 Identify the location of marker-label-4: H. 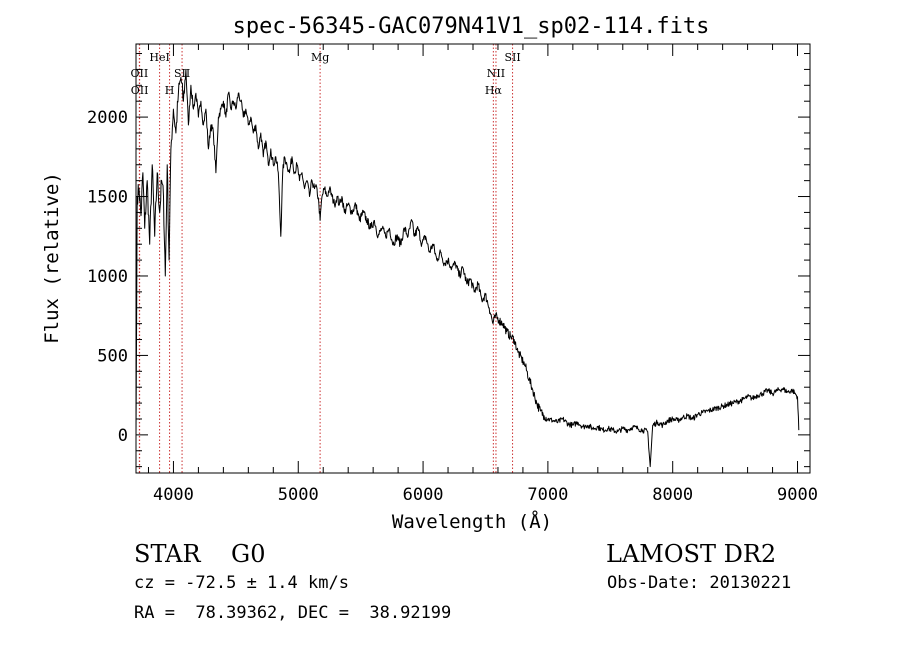
(170, 90).